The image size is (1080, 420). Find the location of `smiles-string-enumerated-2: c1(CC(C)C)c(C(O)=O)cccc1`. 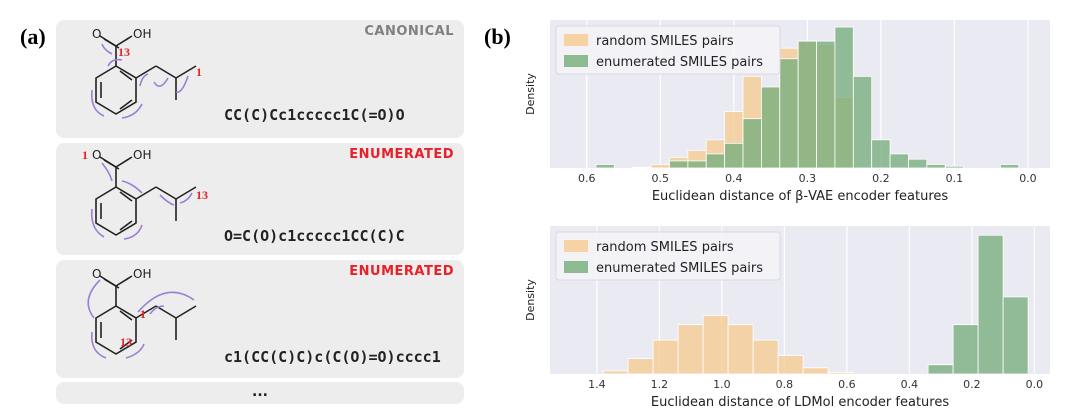

smiles-string-enumerated-2: c1(CC(C)C)c(C(O)=O)cccc1 is located at coordinates (332, 357).